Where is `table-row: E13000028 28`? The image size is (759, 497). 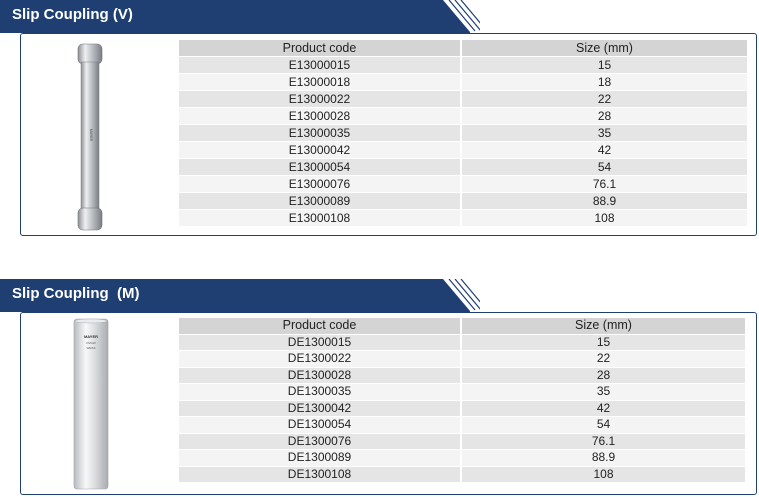 table-row: E13000028 28 is located at coordinates (463, 116).